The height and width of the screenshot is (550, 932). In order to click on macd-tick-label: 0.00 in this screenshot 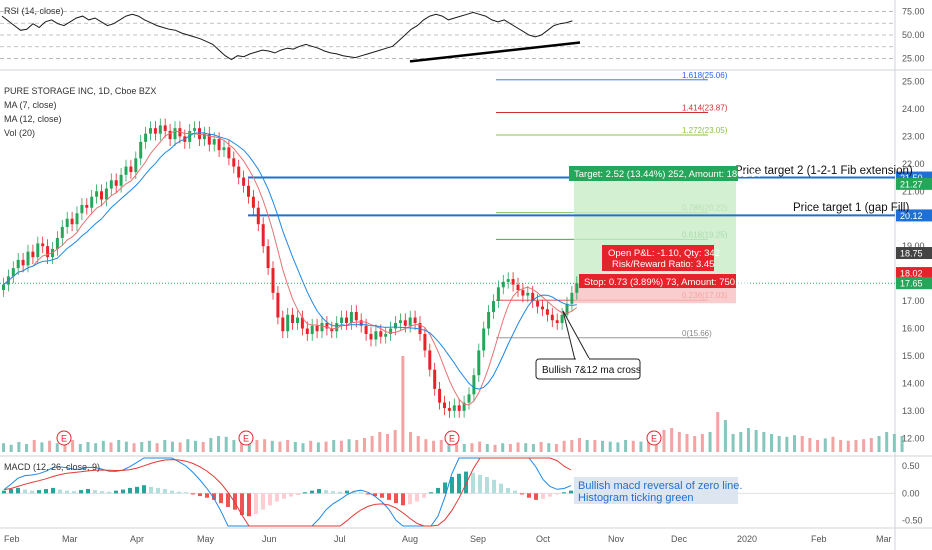, I will do `click(911, 493)`.